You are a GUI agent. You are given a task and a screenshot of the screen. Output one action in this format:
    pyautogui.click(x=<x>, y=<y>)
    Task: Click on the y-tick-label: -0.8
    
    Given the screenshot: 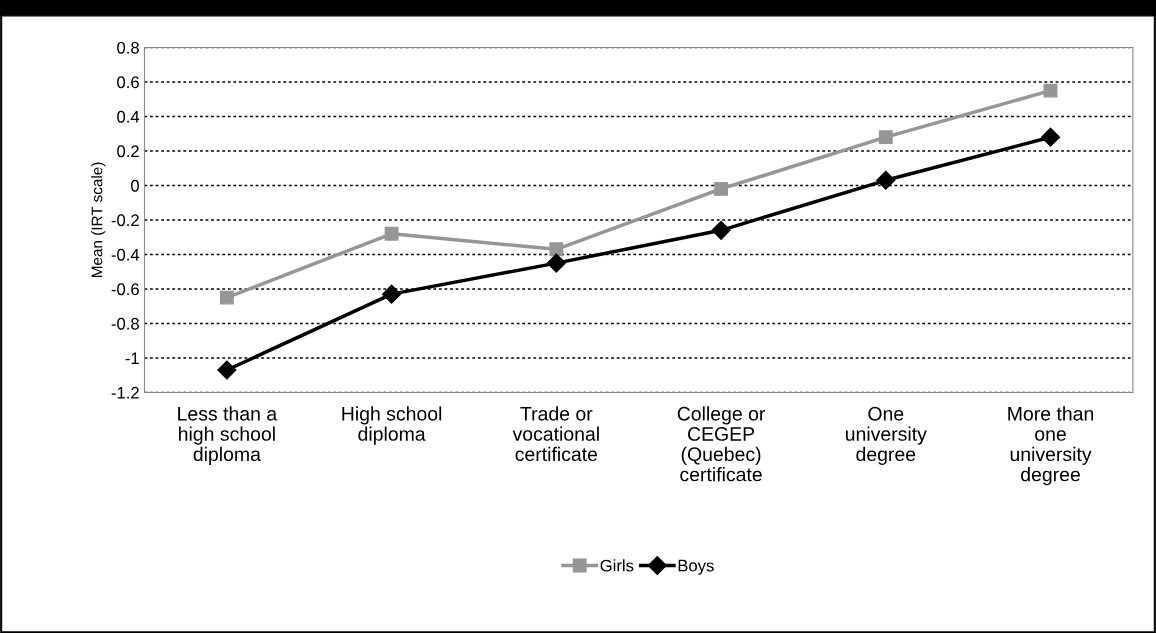 What is the action you would take?
    pyautogui.click(x=125, y=323)
    